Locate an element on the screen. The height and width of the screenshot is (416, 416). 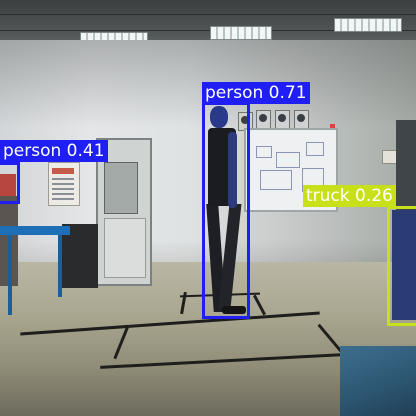
ceiling-grid-line is located at coordinates (208, 14).